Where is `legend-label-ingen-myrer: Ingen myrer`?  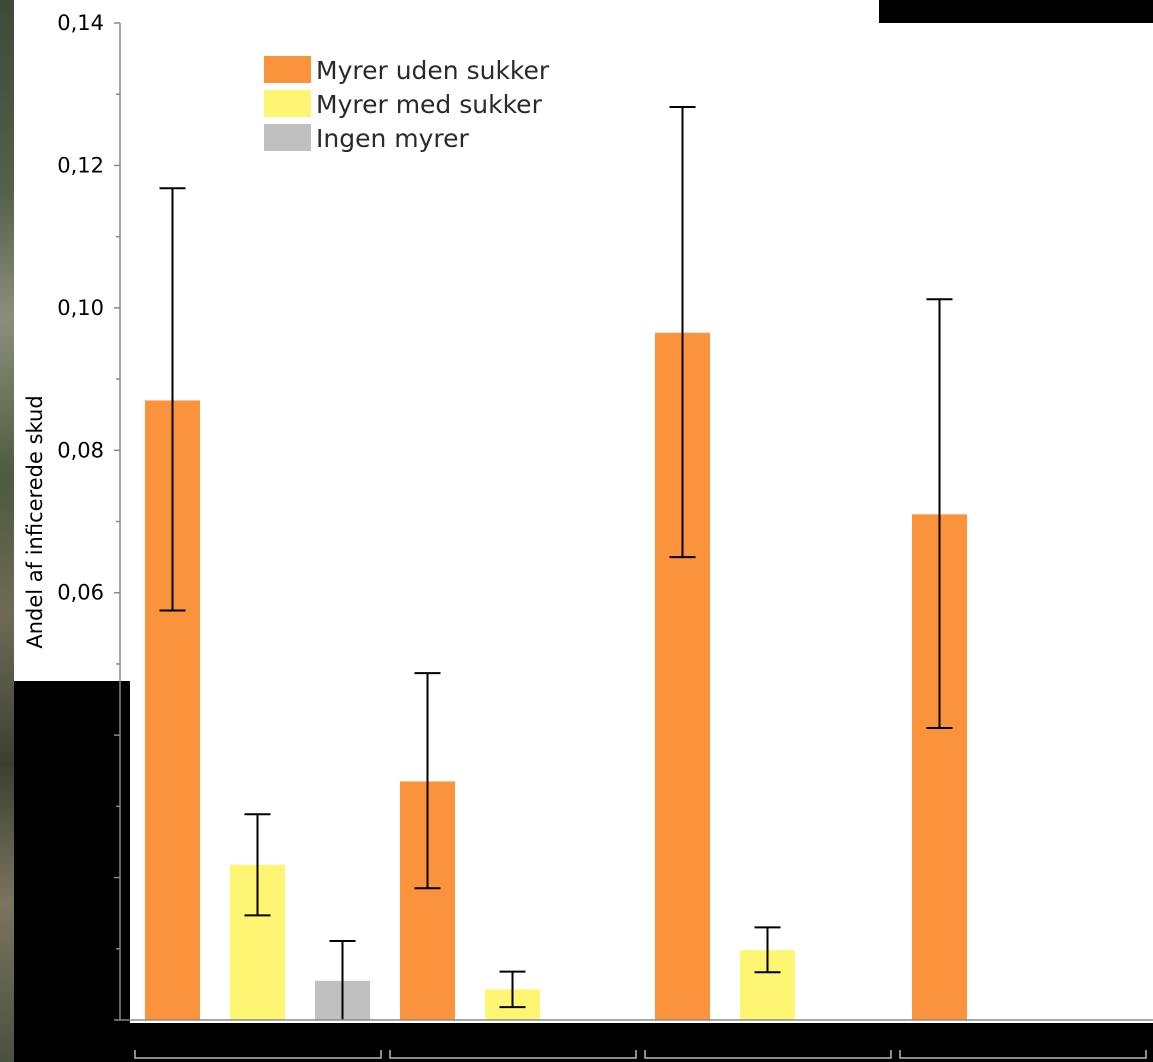 legend-label-ingen-myrer: Ingen myrer is located at coordinates (393, 138).